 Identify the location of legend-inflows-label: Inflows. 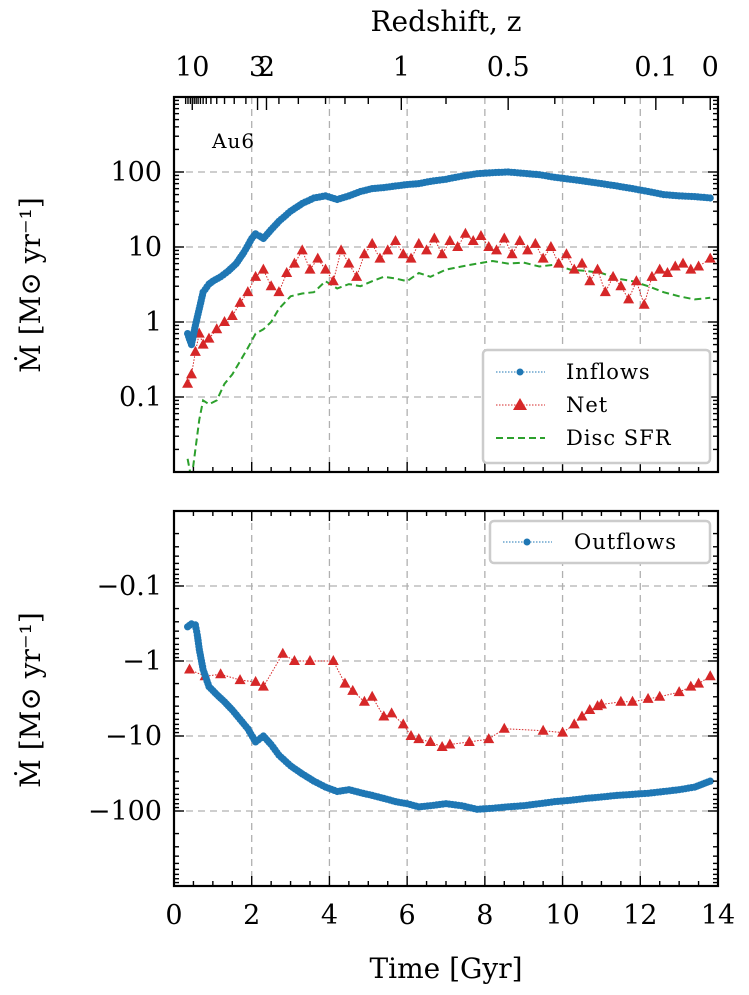
(608, 372).